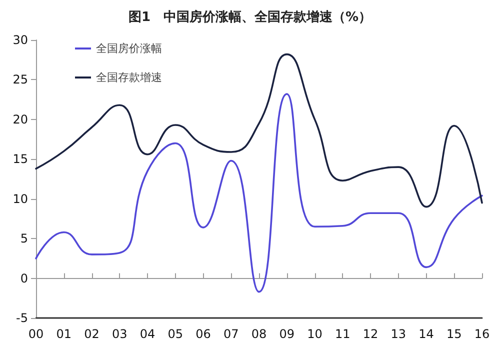  I want to click on legend-label: 全国房价涨幅, so click(129, 48).